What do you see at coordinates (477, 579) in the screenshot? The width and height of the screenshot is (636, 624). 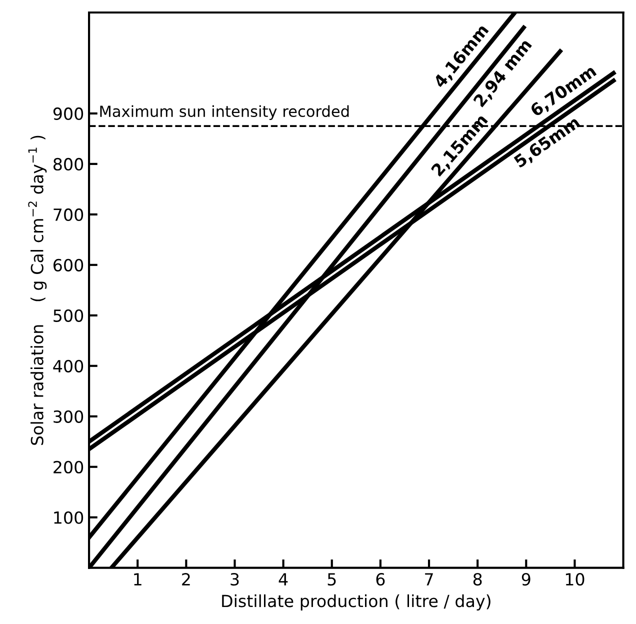 I see `x-tick-label: 8` at bounding box center [477, 579].